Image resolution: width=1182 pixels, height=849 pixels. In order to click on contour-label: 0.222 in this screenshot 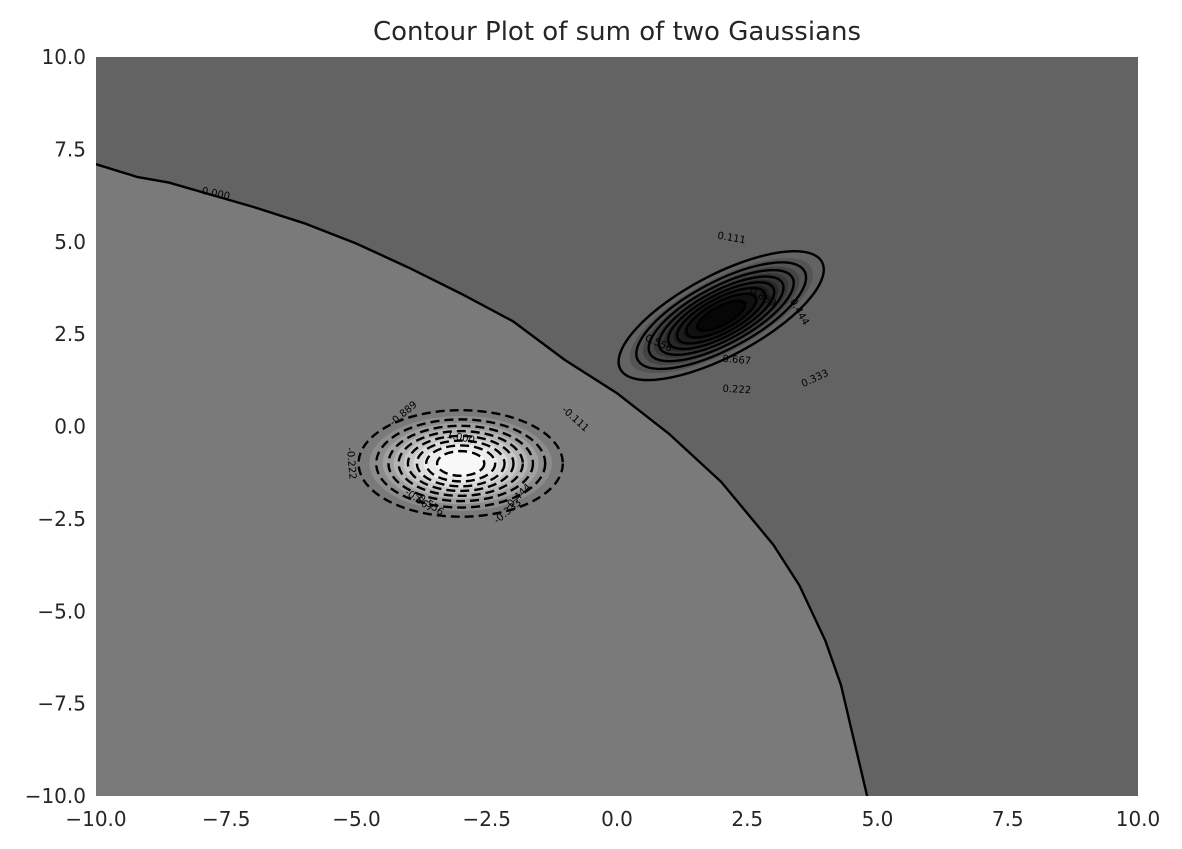, I will do `click(736, 390)`.